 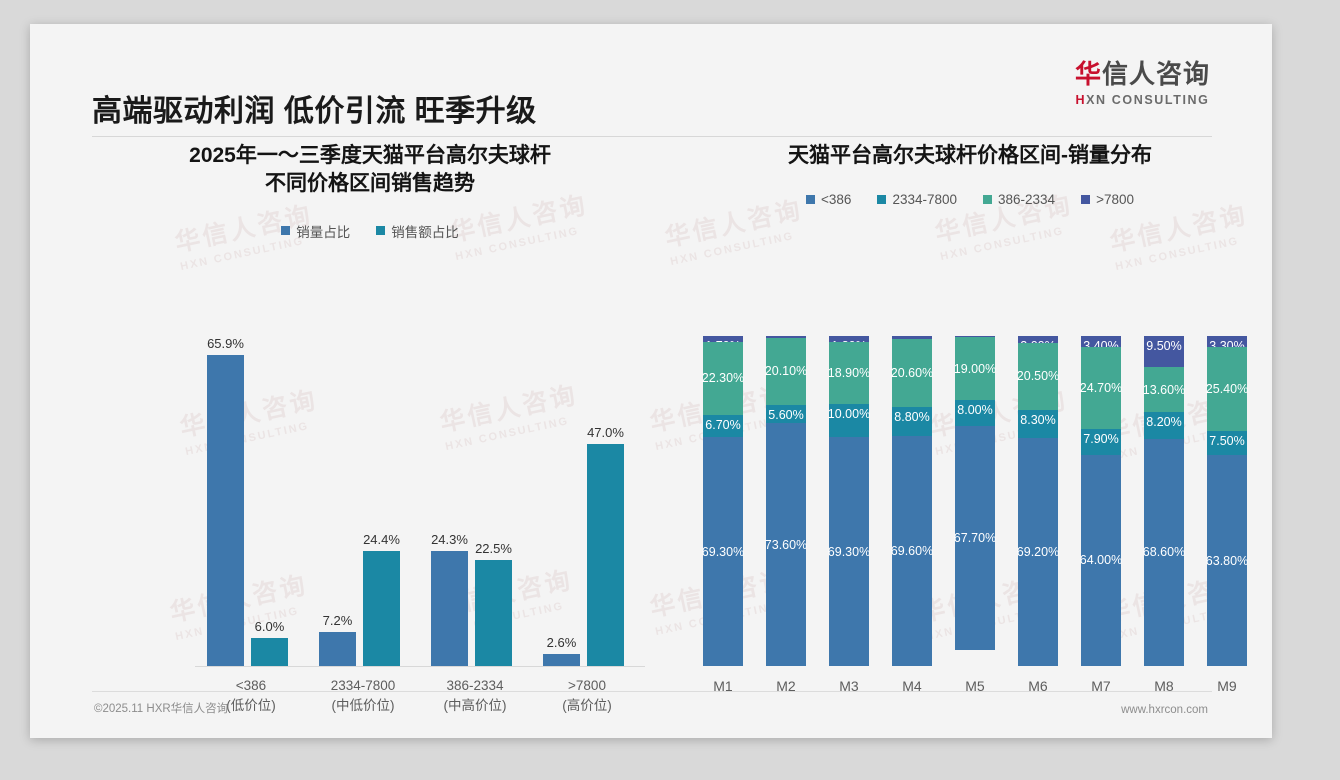 I want to click on stack-segment: 22.30%, so click(x=723, y=378).